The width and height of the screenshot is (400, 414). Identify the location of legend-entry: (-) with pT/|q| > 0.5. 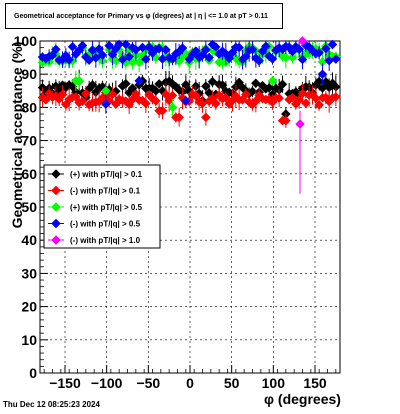
(105, 224).